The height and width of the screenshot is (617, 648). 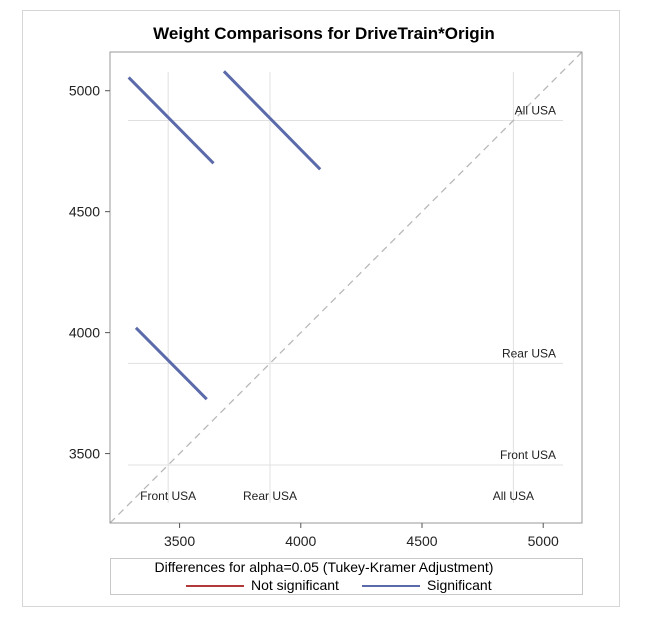 I want to click on y-tick-label: 4500, so click(x=84, y=212).